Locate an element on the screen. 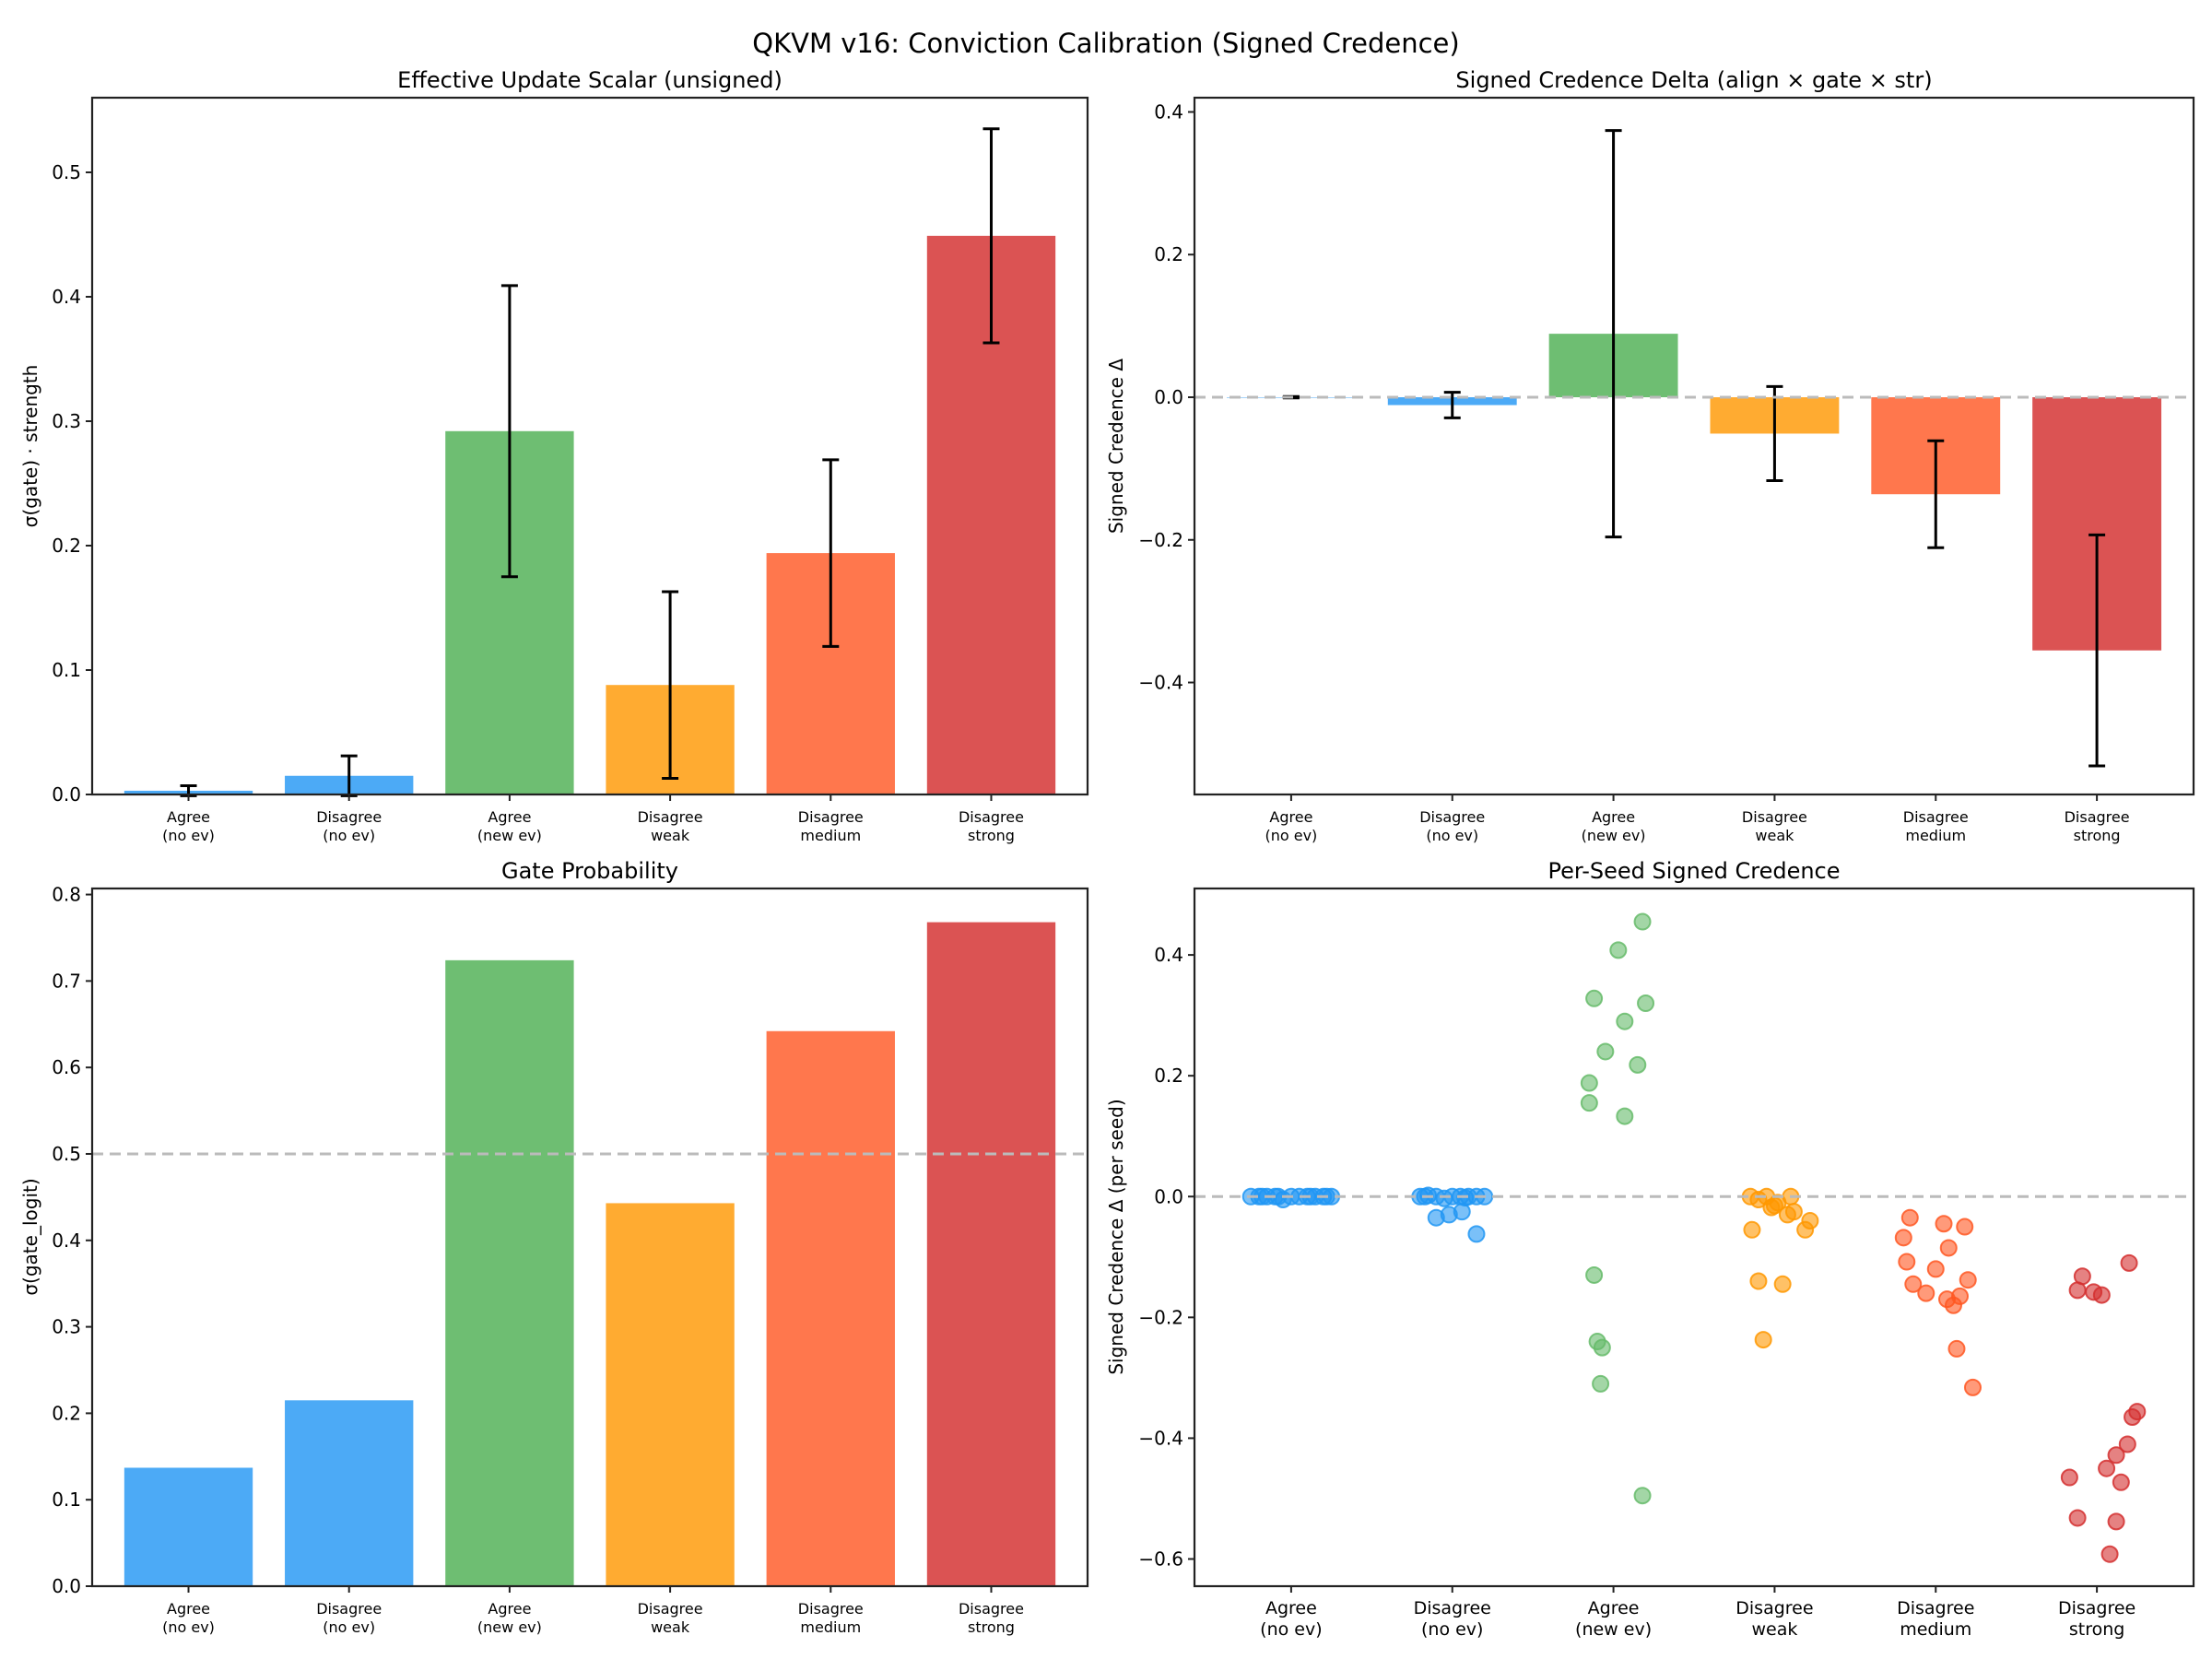 The image size is (2212, 1659). y-tick-label: 0.6 is located at coordinates (66, 1067).